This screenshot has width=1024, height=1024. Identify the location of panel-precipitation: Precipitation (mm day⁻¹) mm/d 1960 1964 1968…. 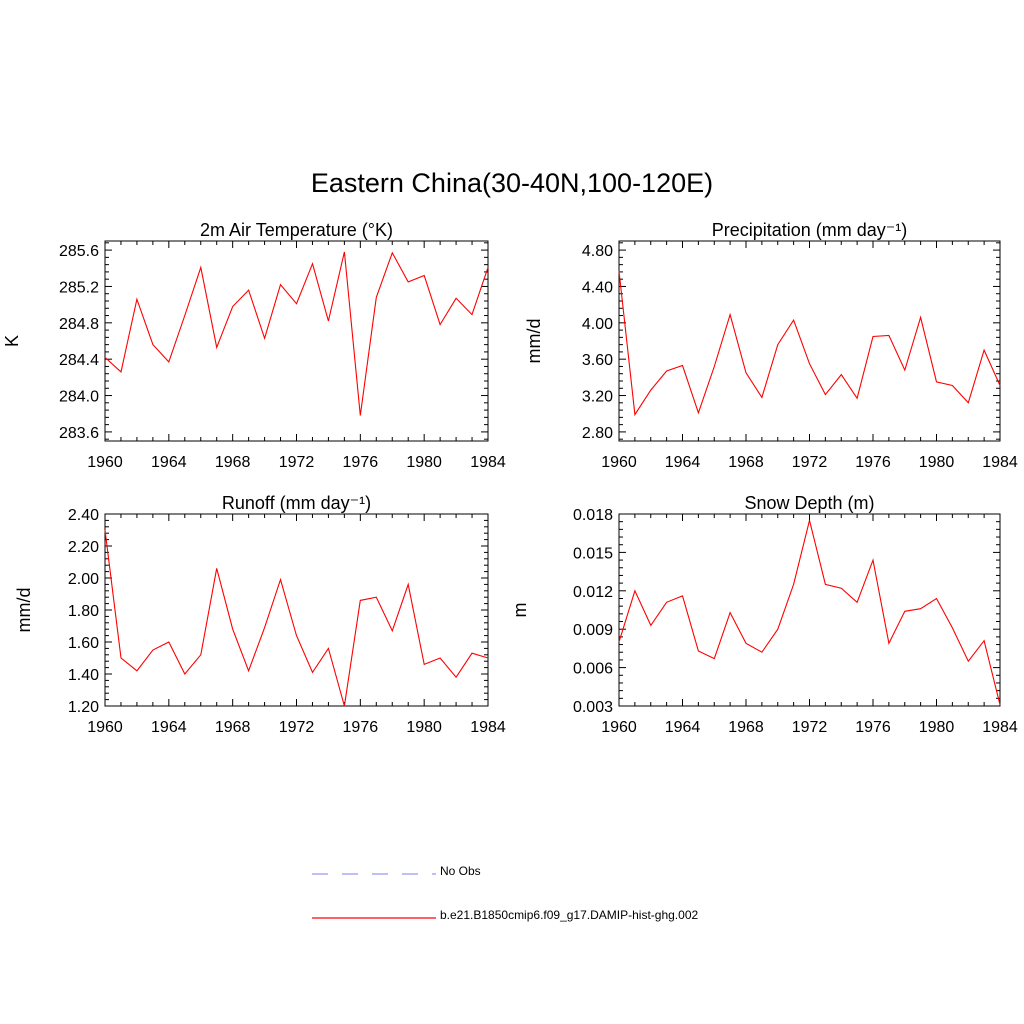
(771, 345).